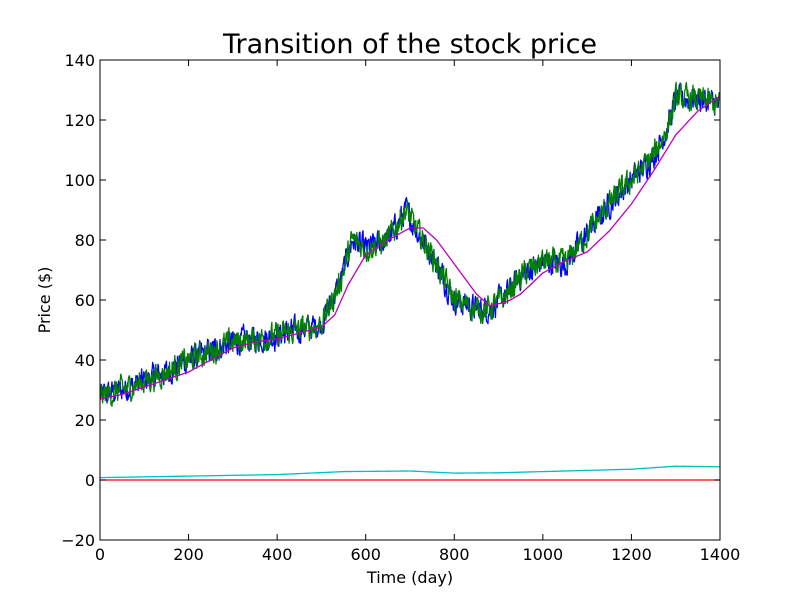 Image resolution: width=800 pixels, height=600 pixels. Describe the element at coordinates (631, 554) in the screenshot. I see `x-tick-label: 1200` at that location.